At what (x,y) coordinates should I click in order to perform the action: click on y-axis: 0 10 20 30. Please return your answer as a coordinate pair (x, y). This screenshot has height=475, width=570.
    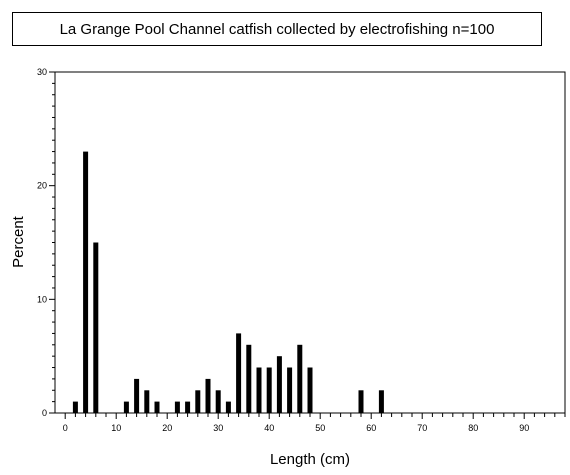
    Looking at the image, I should click on (46, 242).